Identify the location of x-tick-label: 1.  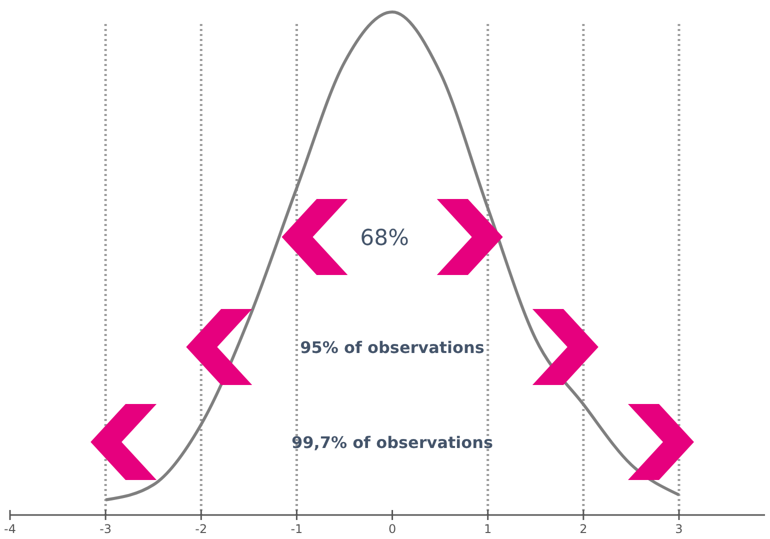
(488, 529).